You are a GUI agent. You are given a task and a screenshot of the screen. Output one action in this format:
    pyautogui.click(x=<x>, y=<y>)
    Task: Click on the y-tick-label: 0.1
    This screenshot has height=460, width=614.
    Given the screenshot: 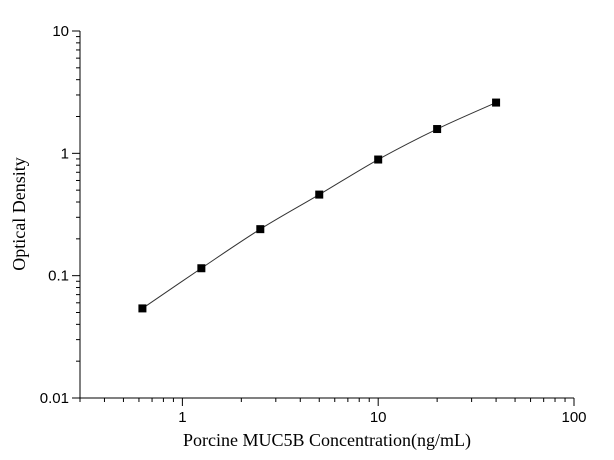 What is the action you would take?
    pyautogui.click(x=58, y=276)
    